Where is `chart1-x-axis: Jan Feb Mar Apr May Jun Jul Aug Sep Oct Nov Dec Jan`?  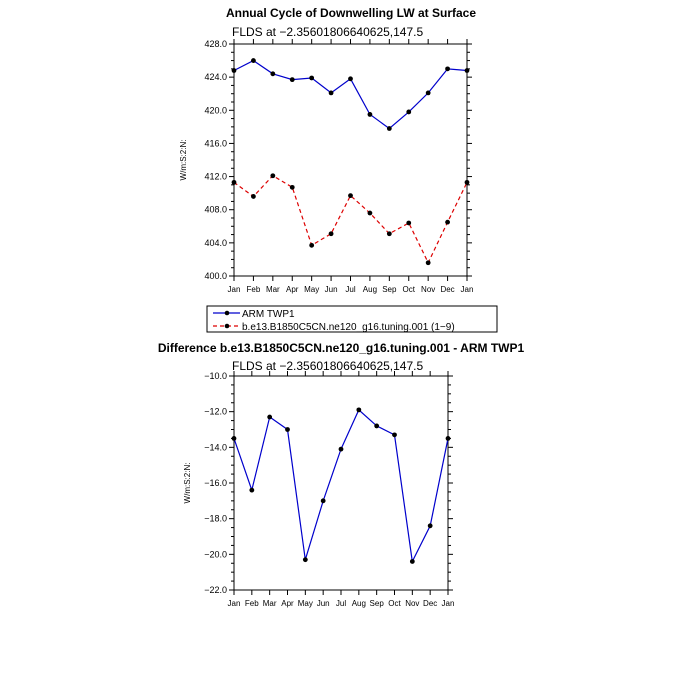 chart1-x-axis: Jan Feb Mar Apr May Jun Jul Aug Sep Oct Nov Dec Jan is located at coordinates (350, 166).